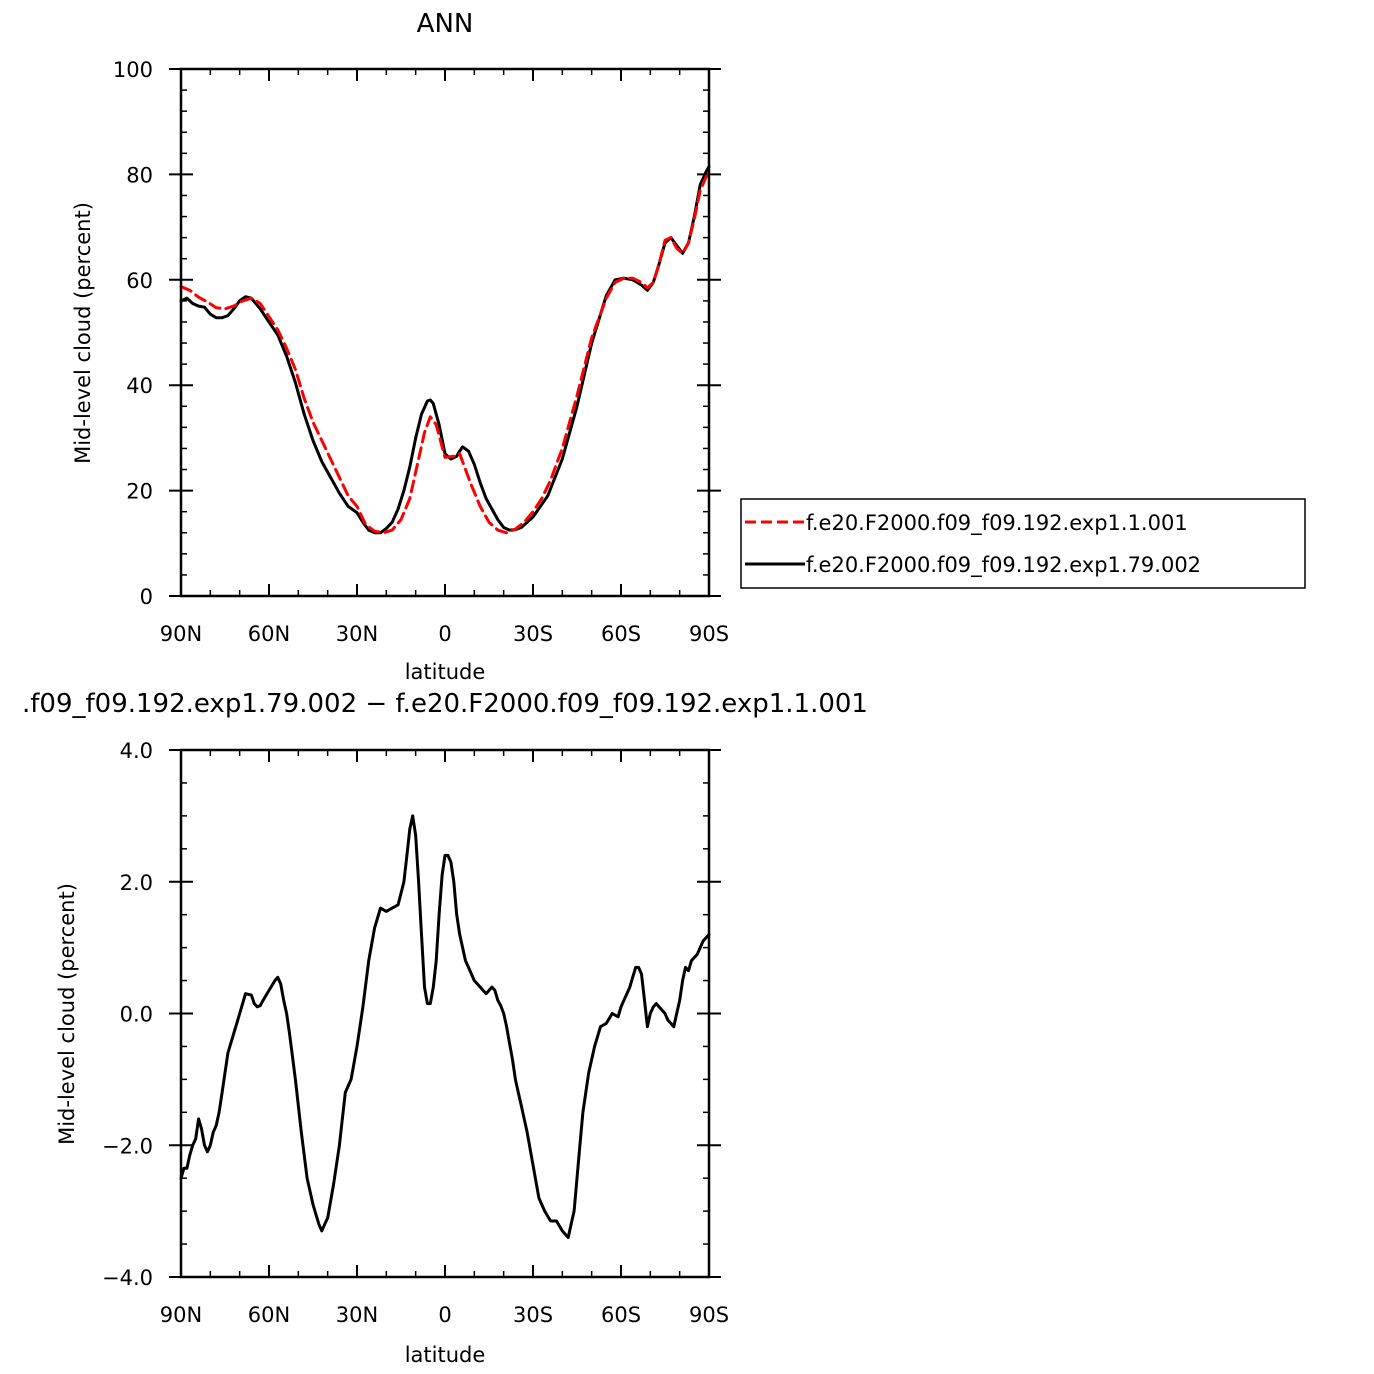 This screenshot has width=1374, height=1374. I want to click on y-tick-label: 60, so click(139, 281).